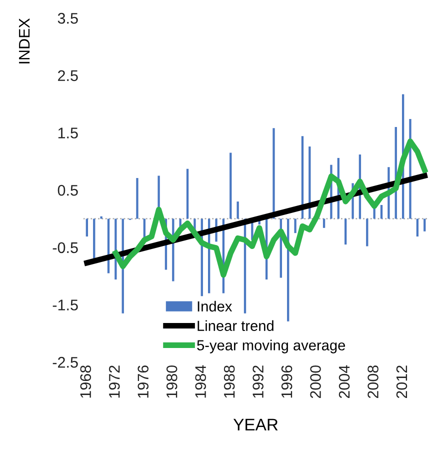  I want to click on y-axis-title: INDEX, so click(24, 41).